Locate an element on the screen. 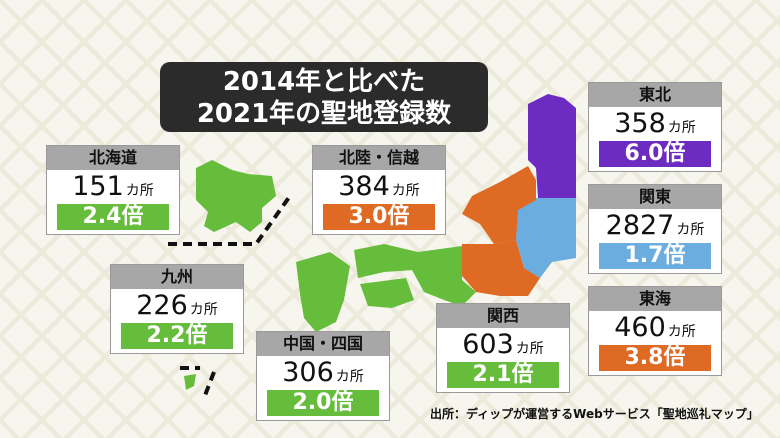 The height and width of the screenshot is (438, 780). ratio-badge: 2.0倍 is located at coordinates (323, 403).